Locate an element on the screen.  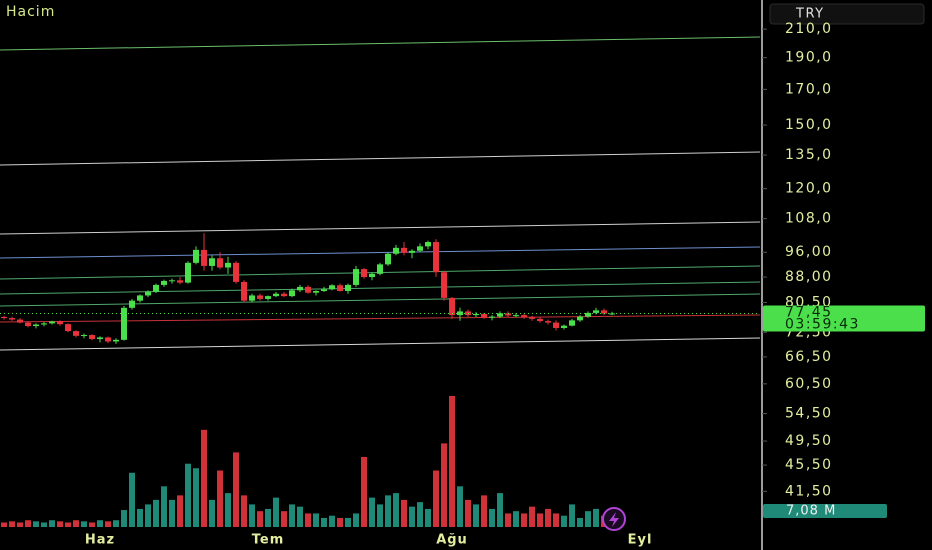
y-tick-label: 49,50 is located at coordinates (809, 441).